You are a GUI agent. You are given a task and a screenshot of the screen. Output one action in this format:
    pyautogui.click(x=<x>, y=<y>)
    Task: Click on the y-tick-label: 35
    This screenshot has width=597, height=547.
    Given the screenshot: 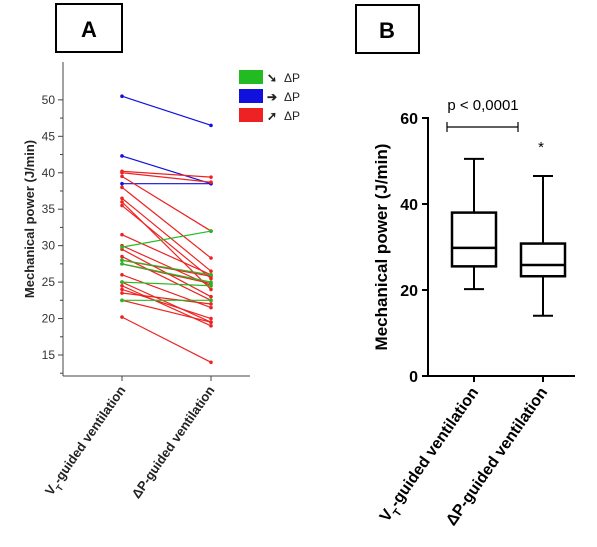 What is the action you would take?
    pyautogui.click(x=49, y=209)
    